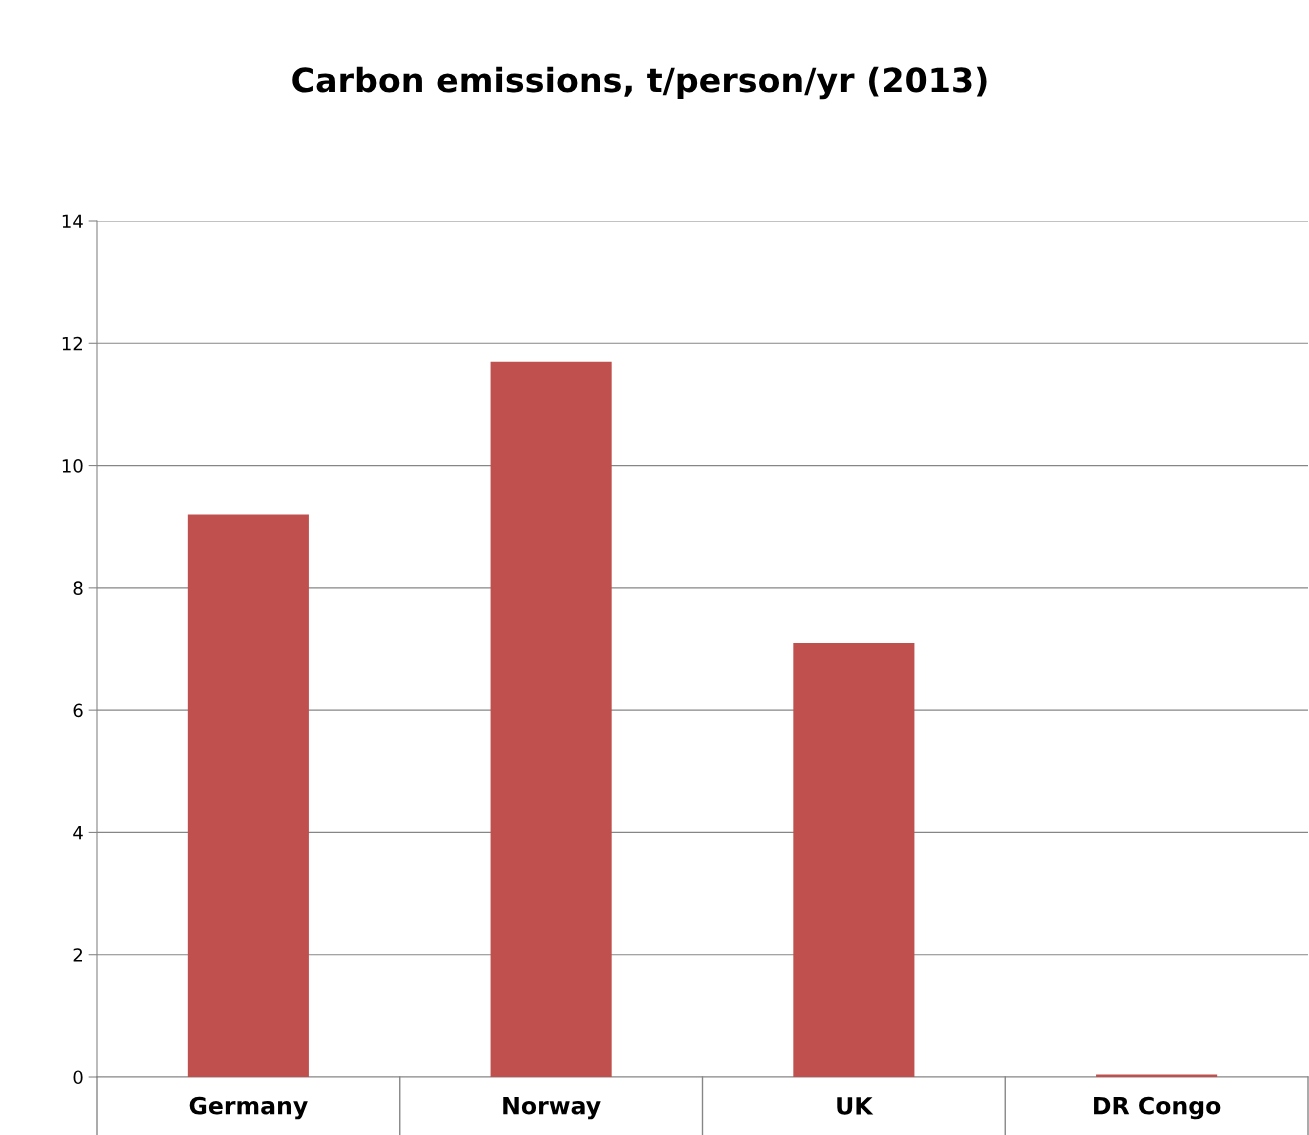  What do you see at coordinates (78, 710) in the screenshot?
I see `y-tick-label: 6` at bounding box center [78, 710].